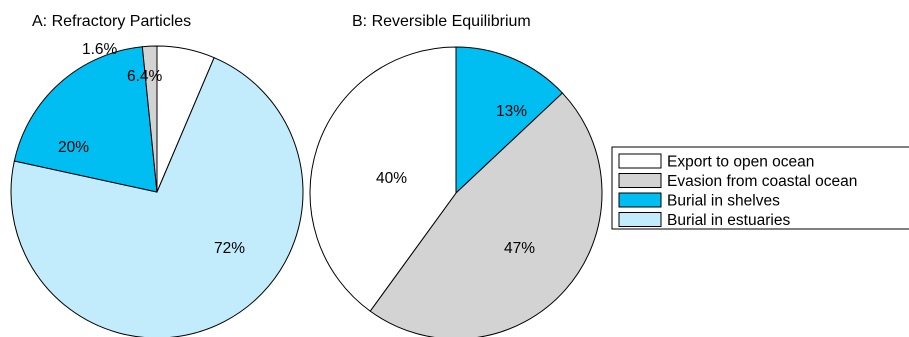  What do you see at coordinates (640, 219) in the screenshot?
I see `legend-swatch-burial-in-estuaries` at bounding box center [640, 219].